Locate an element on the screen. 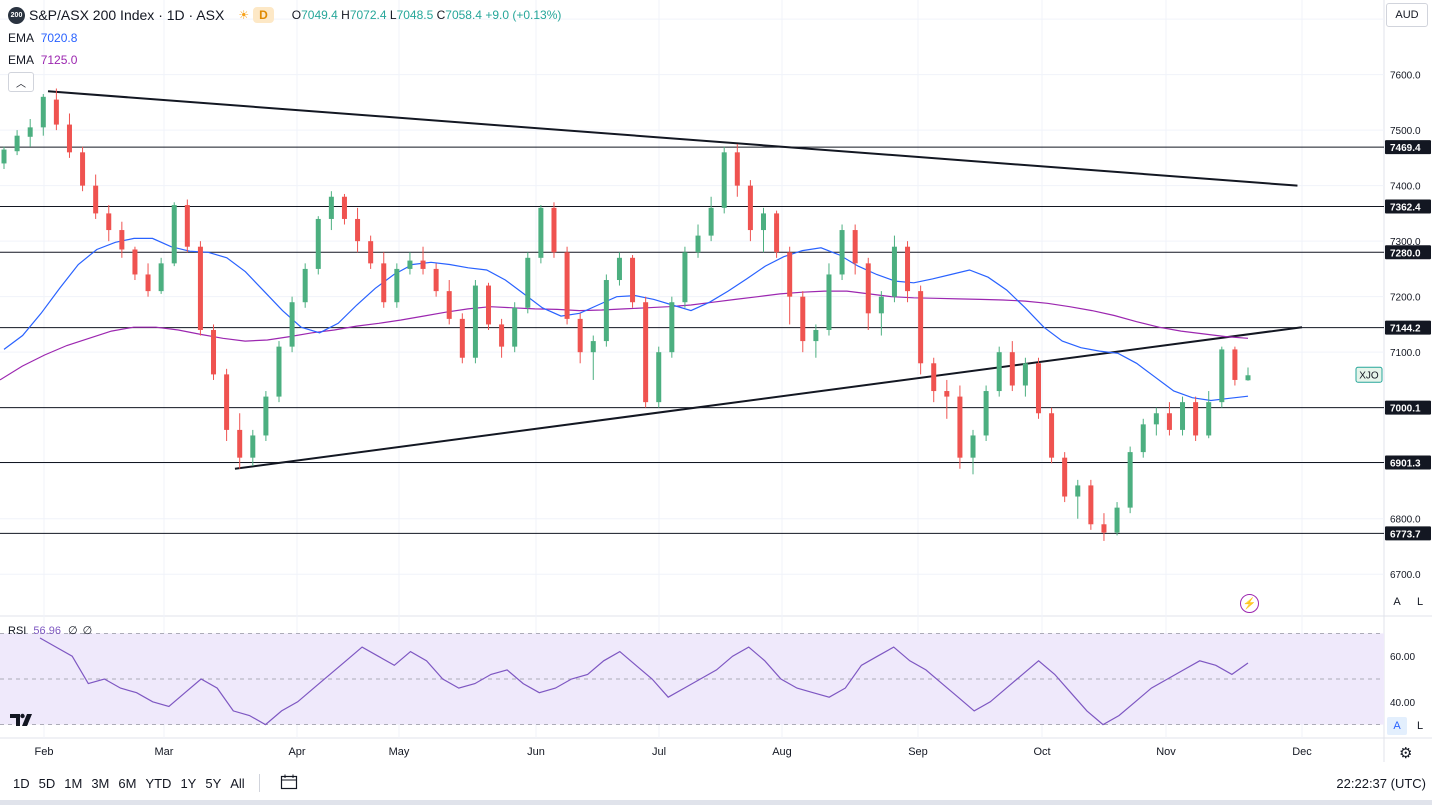  rsi-auto-scale-button: A is located at coordinates (1397, 726).